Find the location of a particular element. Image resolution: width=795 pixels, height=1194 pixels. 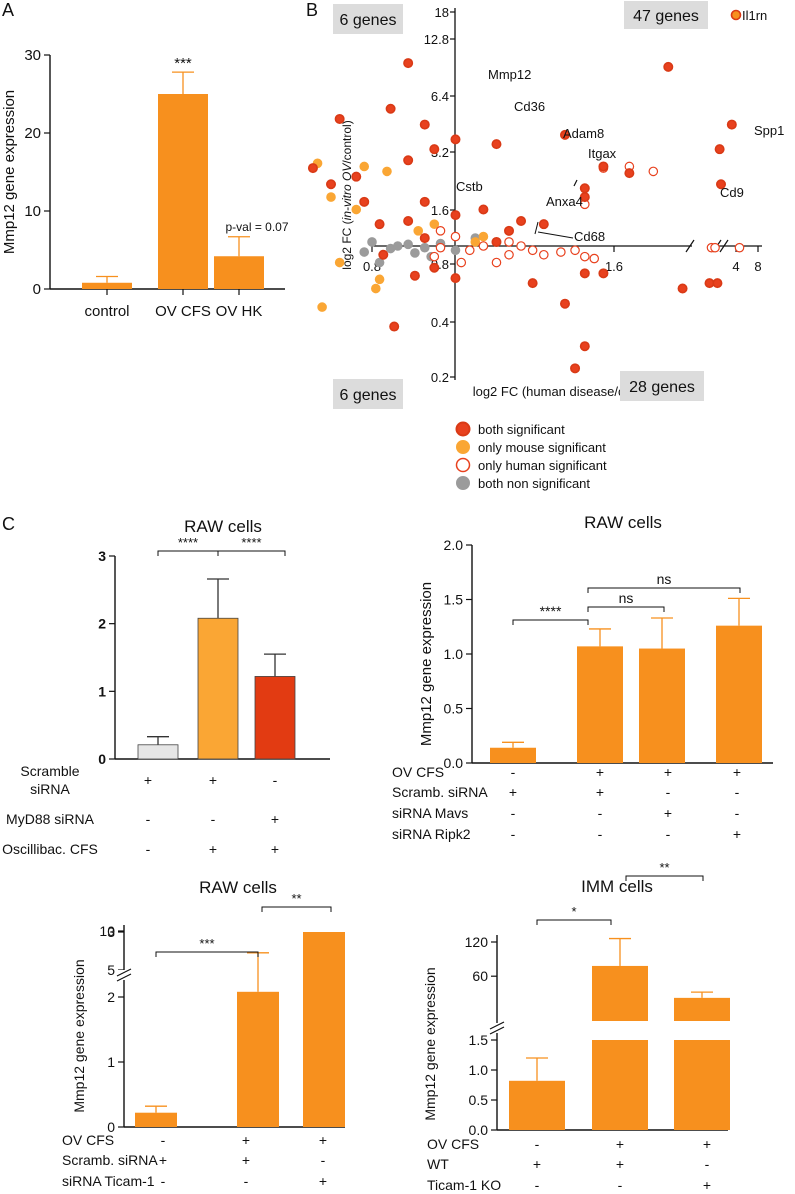

panel-letter-b: B is located at coordinates (312, 10).